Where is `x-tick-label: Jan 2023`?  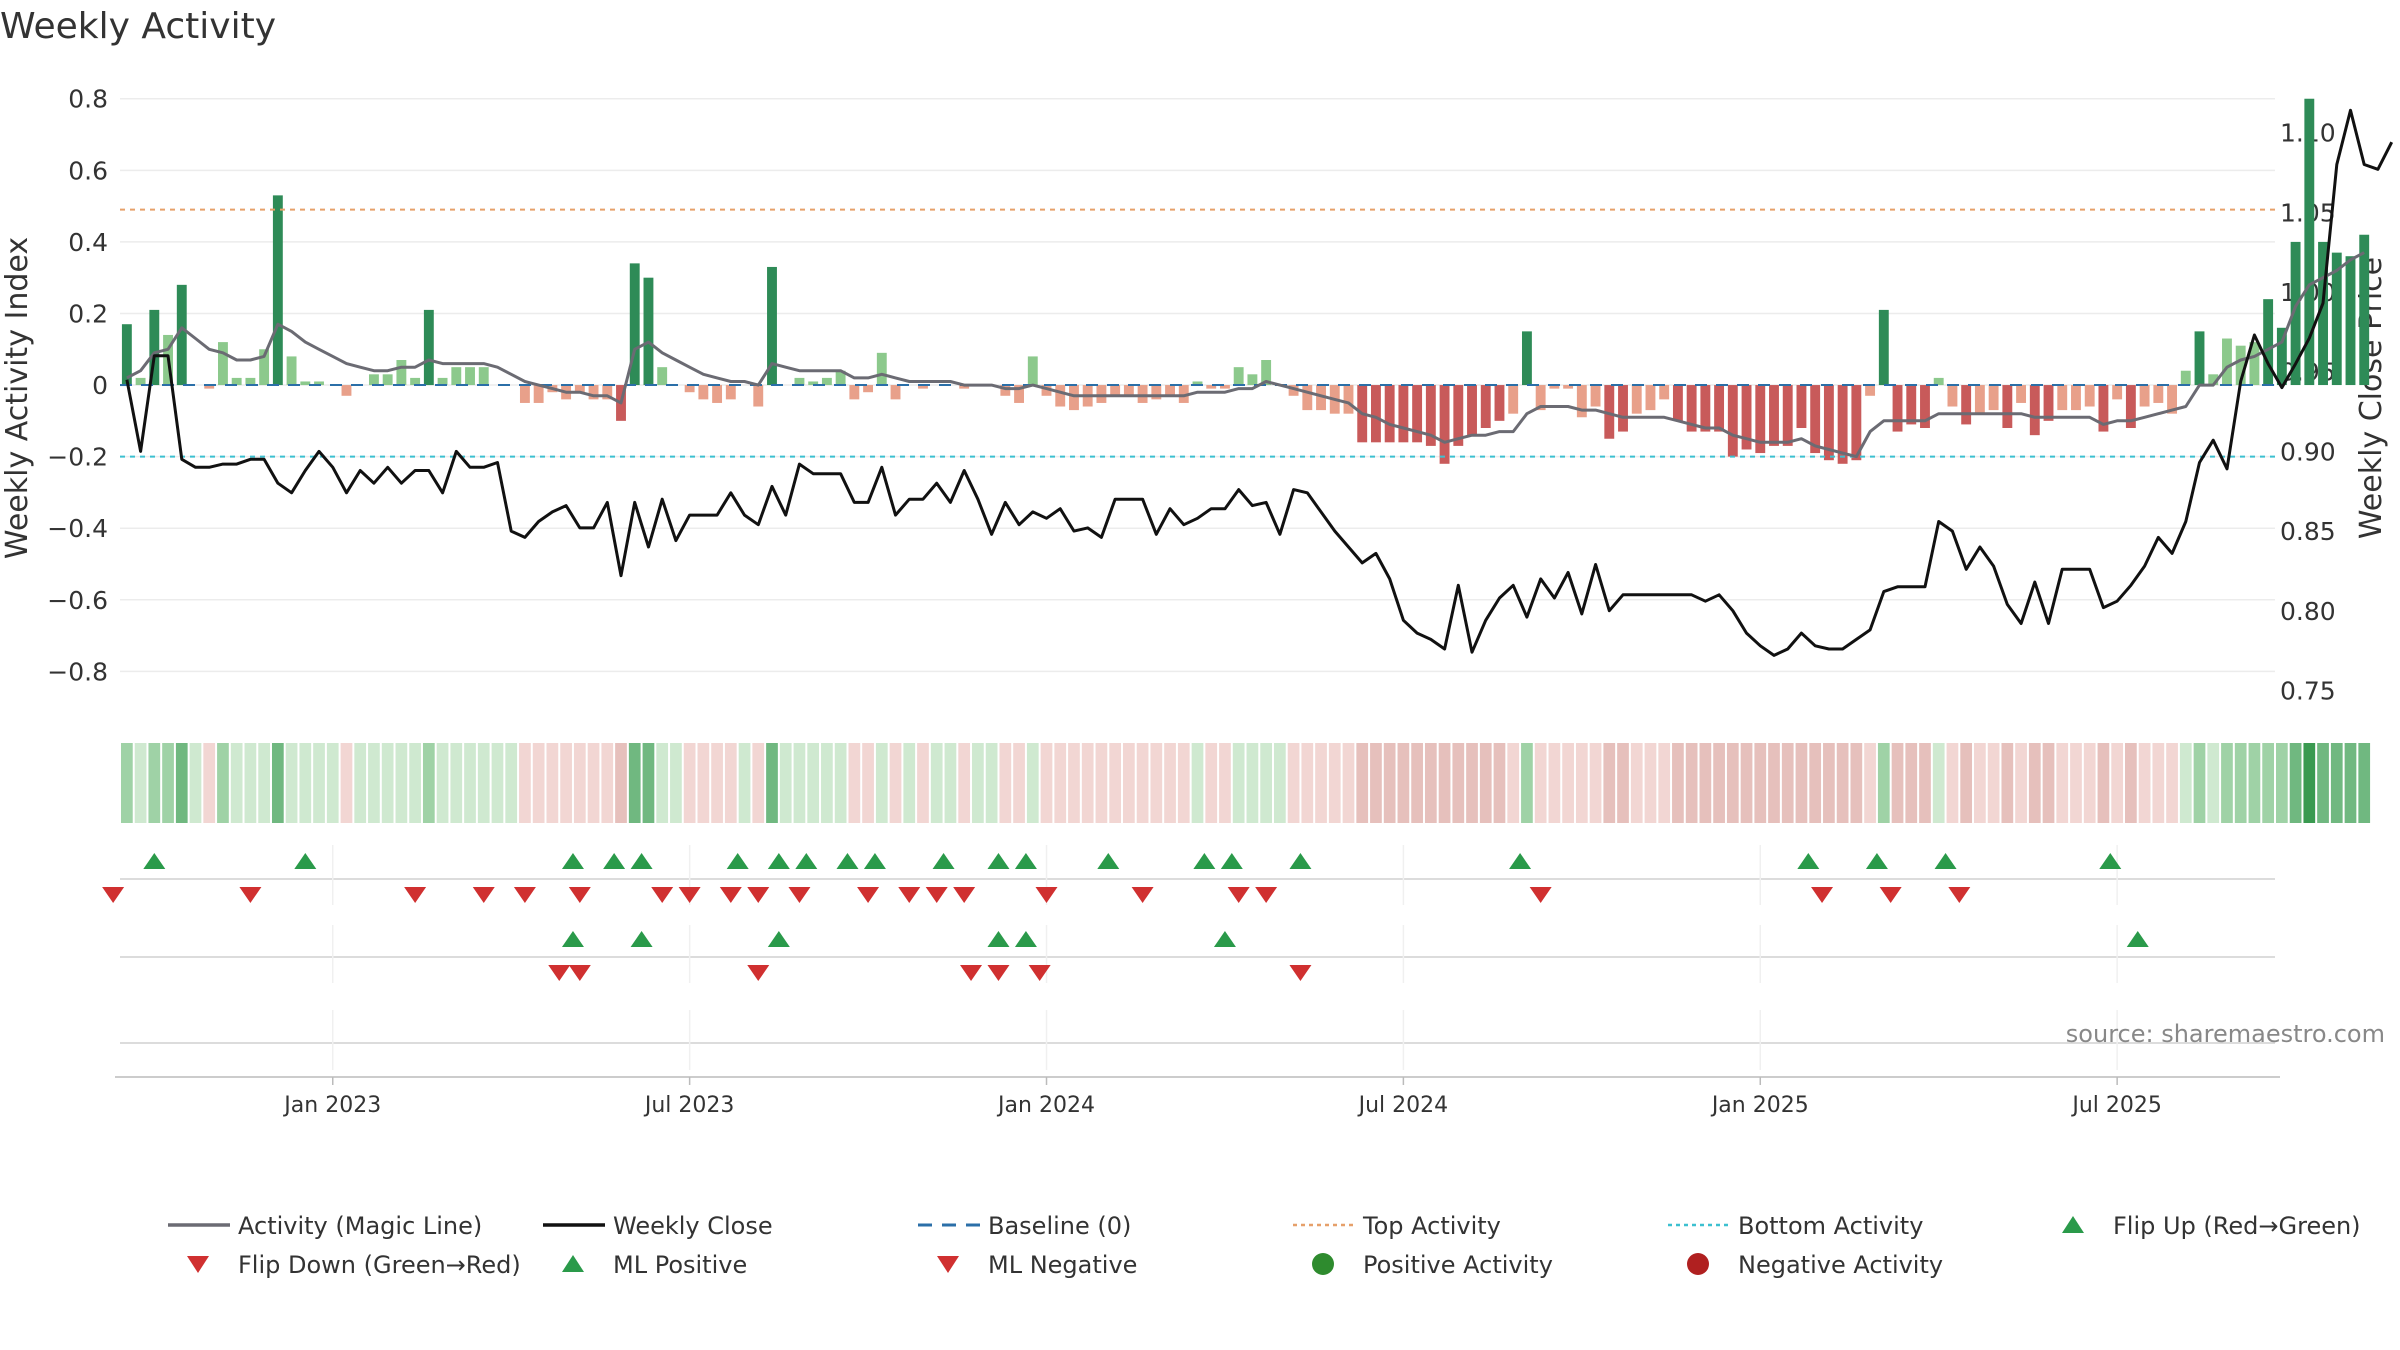 x-tick-label: Jan 2023 is located at coordinates (331, 1105).